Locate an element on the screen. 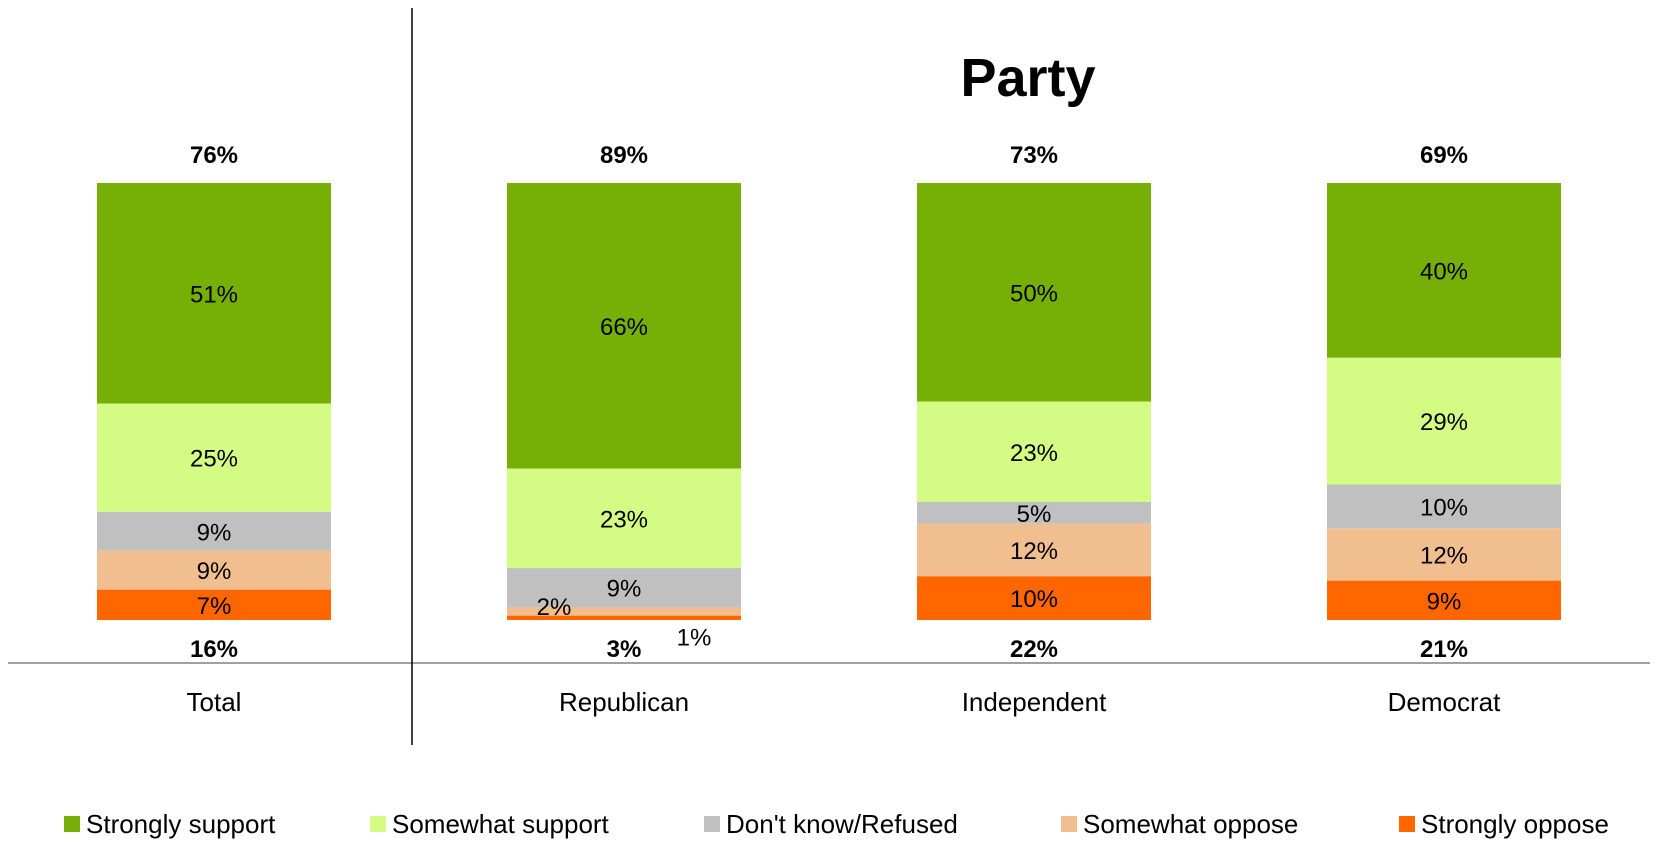  segment-label: 66% is located at coordinates (624, 327).